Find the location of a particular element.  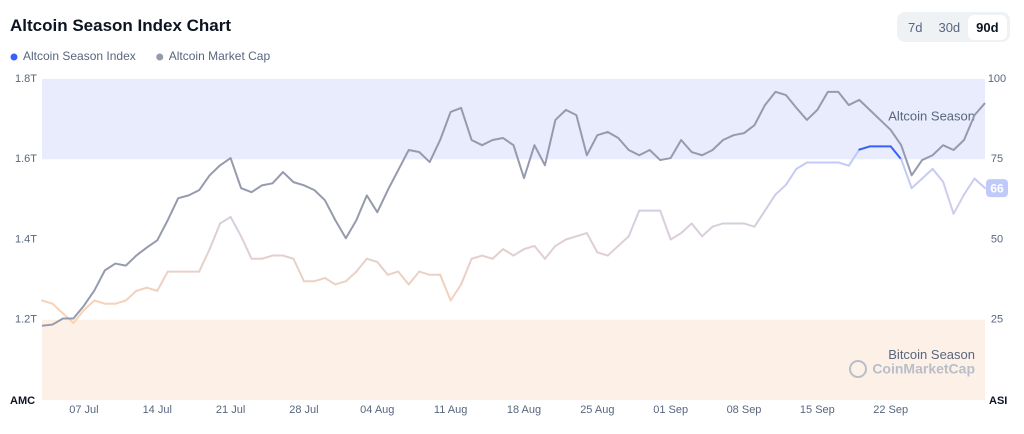

legend-label: Altcoin Market Cap is located at coordinates (220, 56).